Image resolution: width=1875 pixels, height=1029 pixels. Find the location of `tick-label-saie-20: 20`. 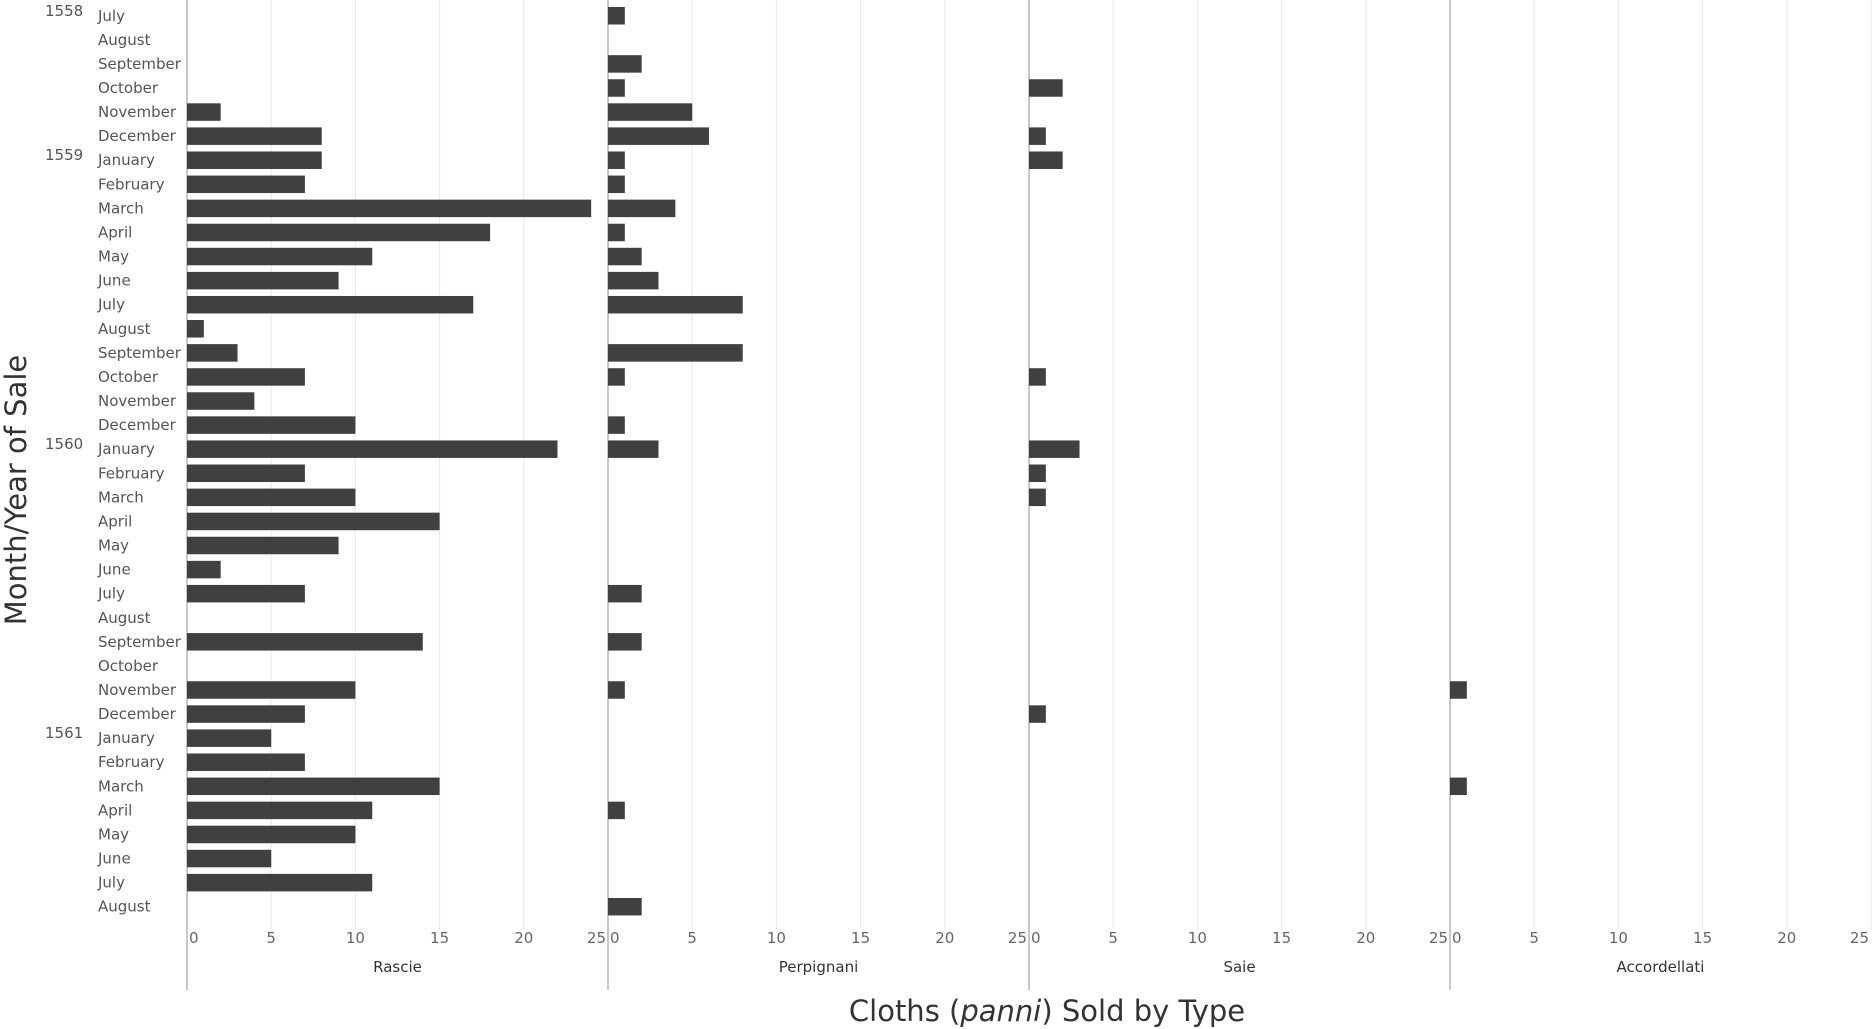

tick-label-saie-20: 20 is located at coordinates (1365, 938).